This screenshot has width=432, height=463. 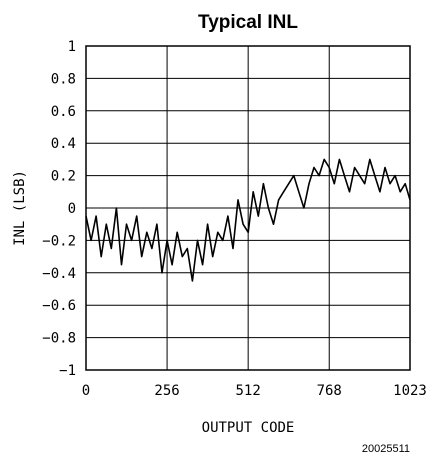 I want to click on x-tick-labels: 0 256 512 768 1023, so click(x=254, y=391).